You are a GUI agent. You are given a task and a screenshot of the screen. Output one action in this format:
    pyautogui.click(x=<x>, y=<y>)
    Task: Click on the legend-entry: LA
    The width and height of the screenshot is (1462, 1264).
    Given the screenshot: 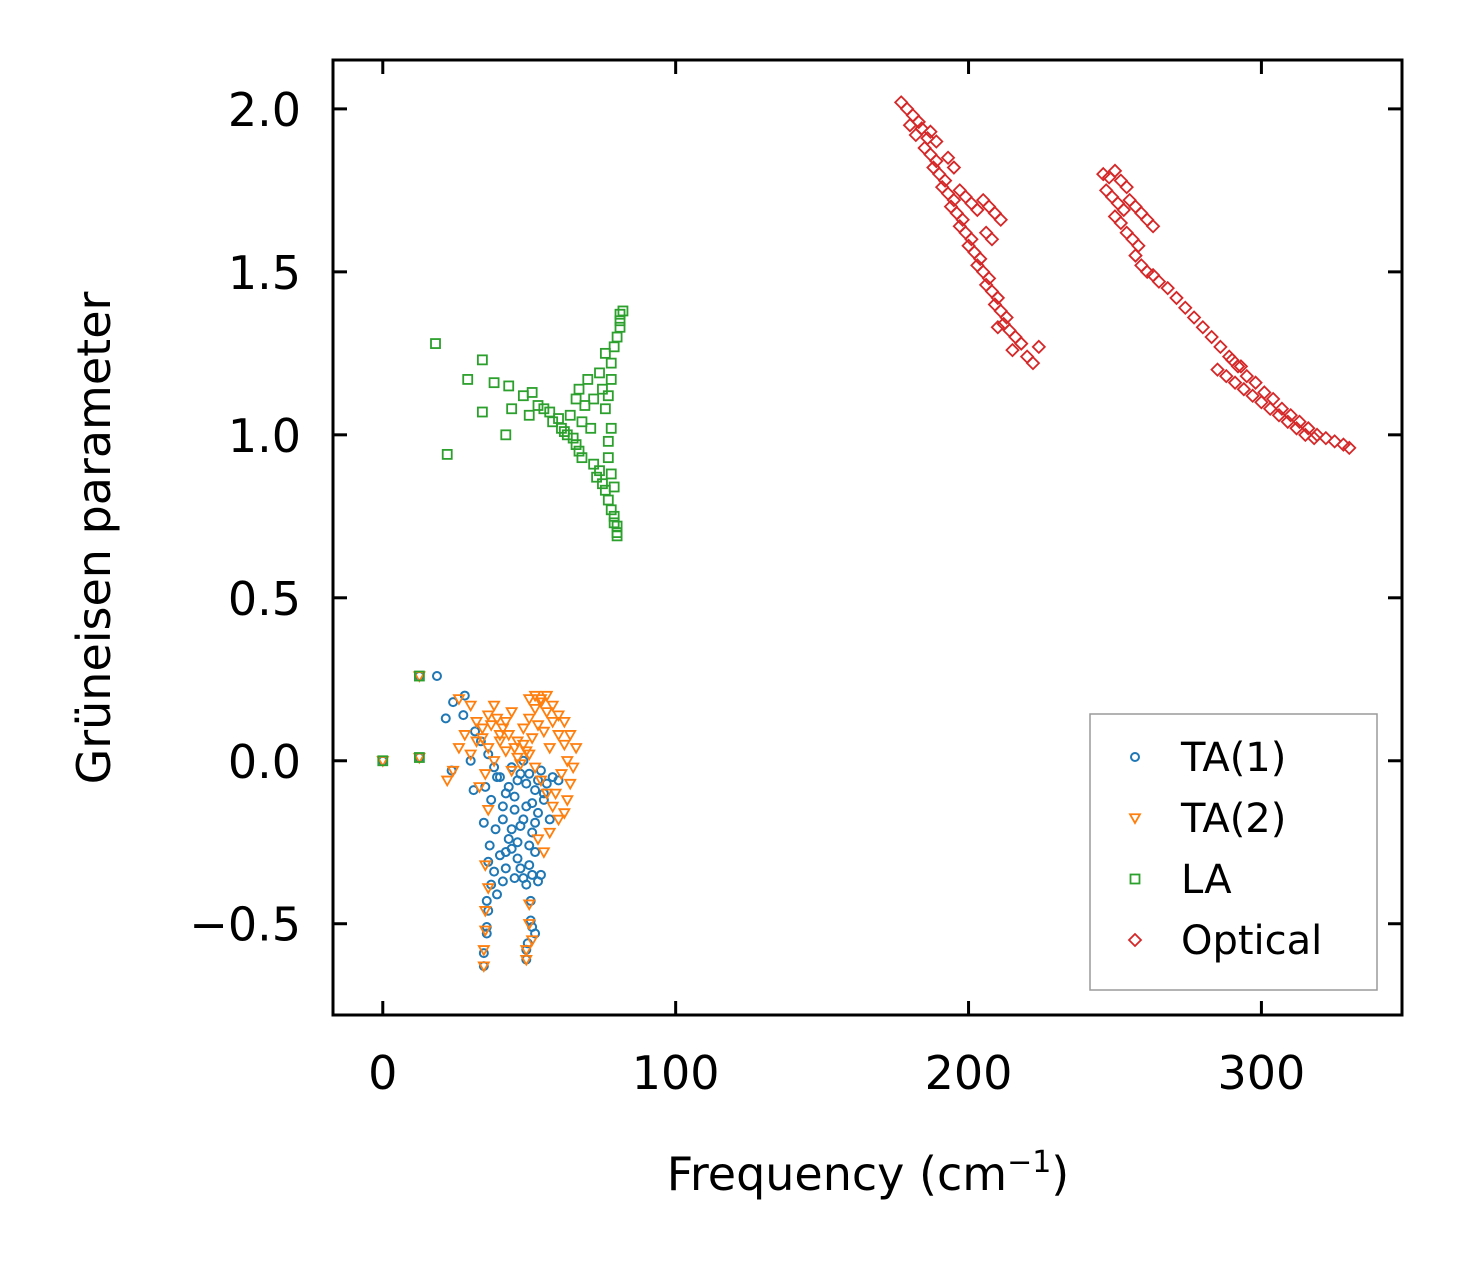 What is the action you would take?
    pyautogui.click(x=1180, y=880)
    